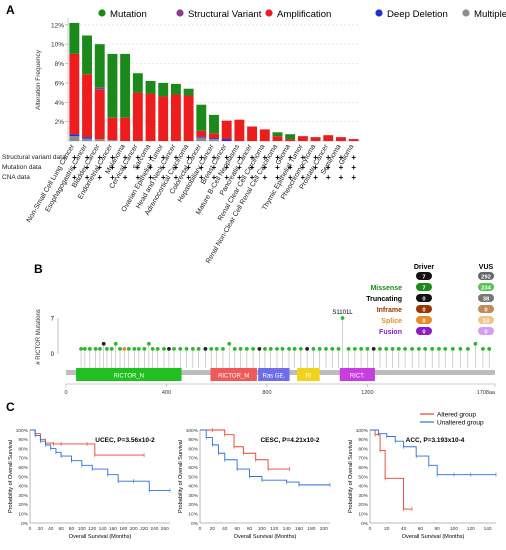 Image resolution: width=506 pixels, height=550 pixels. Describe the element at coordinates (289, 440) in the screenshot. I see `plot-title: CESC, P=4.21x10-2` at that location.